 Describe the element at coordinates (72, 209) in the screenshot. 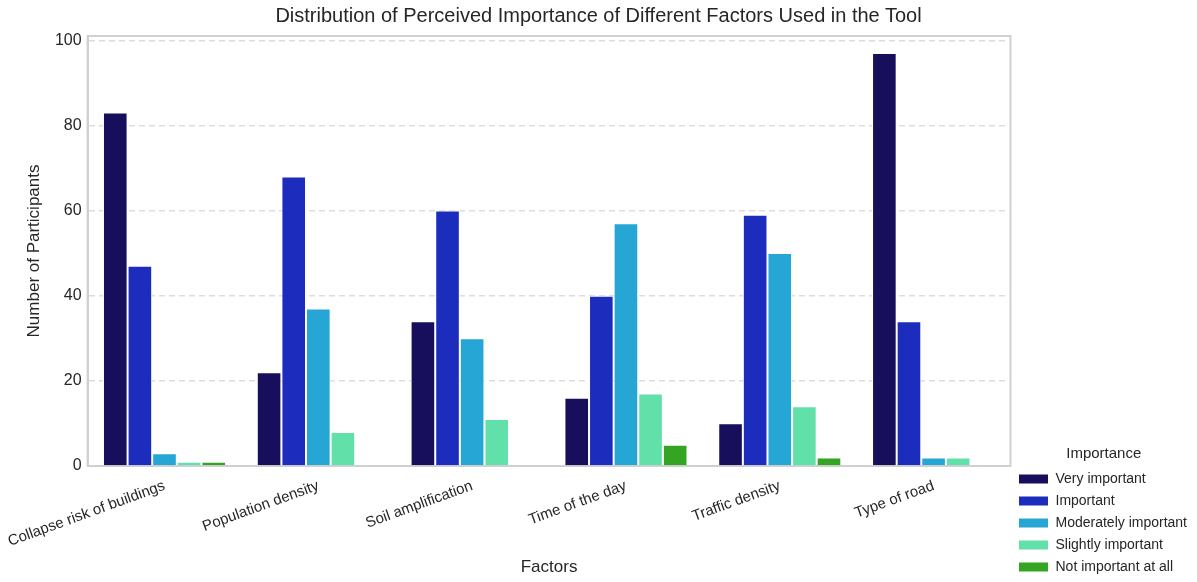

I see `y-tick-label: 60` at that location.